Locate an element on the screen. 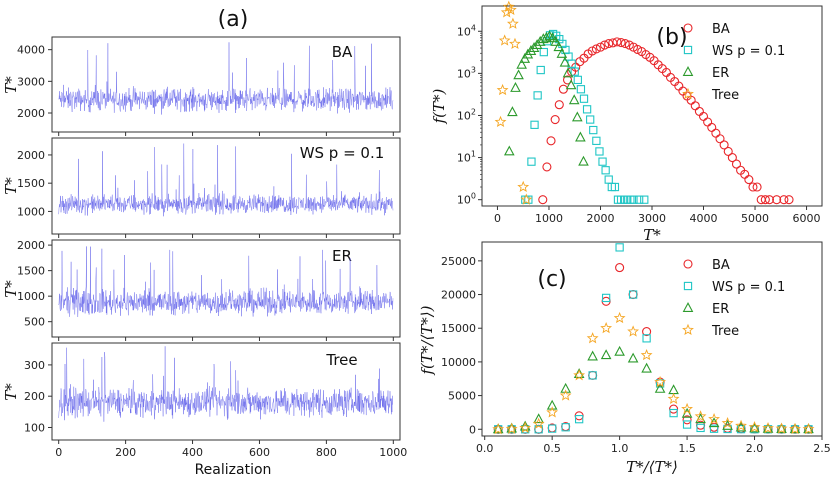 This screenshot has width=830, height=486. subplot-label: WS p = 0.1 is located at coordinates (342, 153).